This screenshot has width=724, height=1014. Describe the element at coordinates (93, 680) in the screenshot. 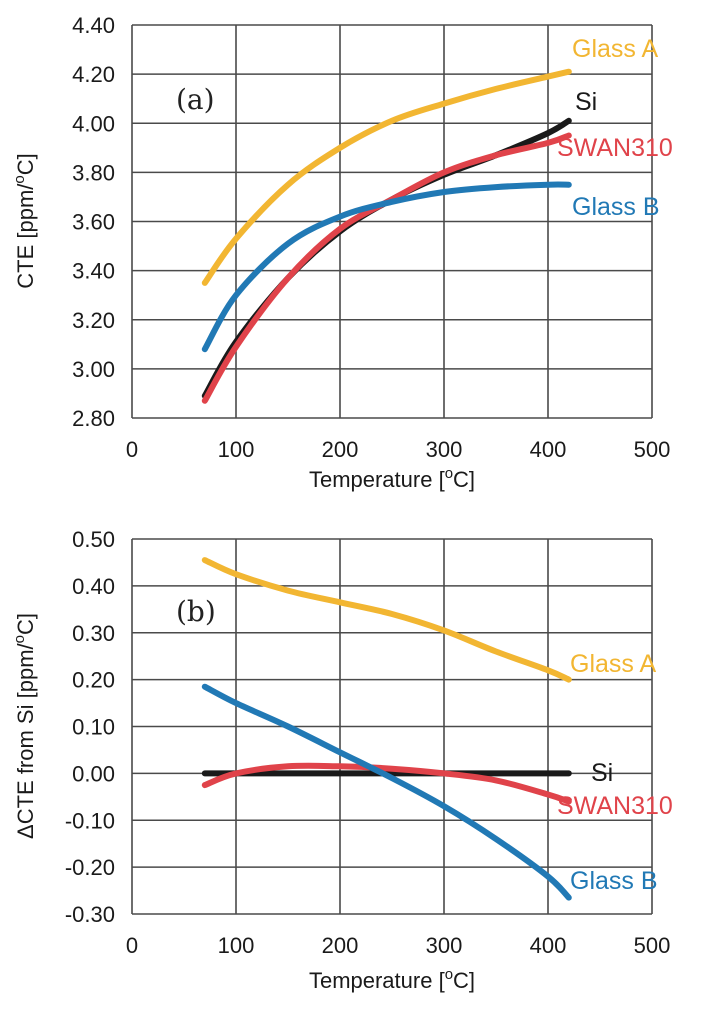

I see `y-tick-label: 0.20` at that location.